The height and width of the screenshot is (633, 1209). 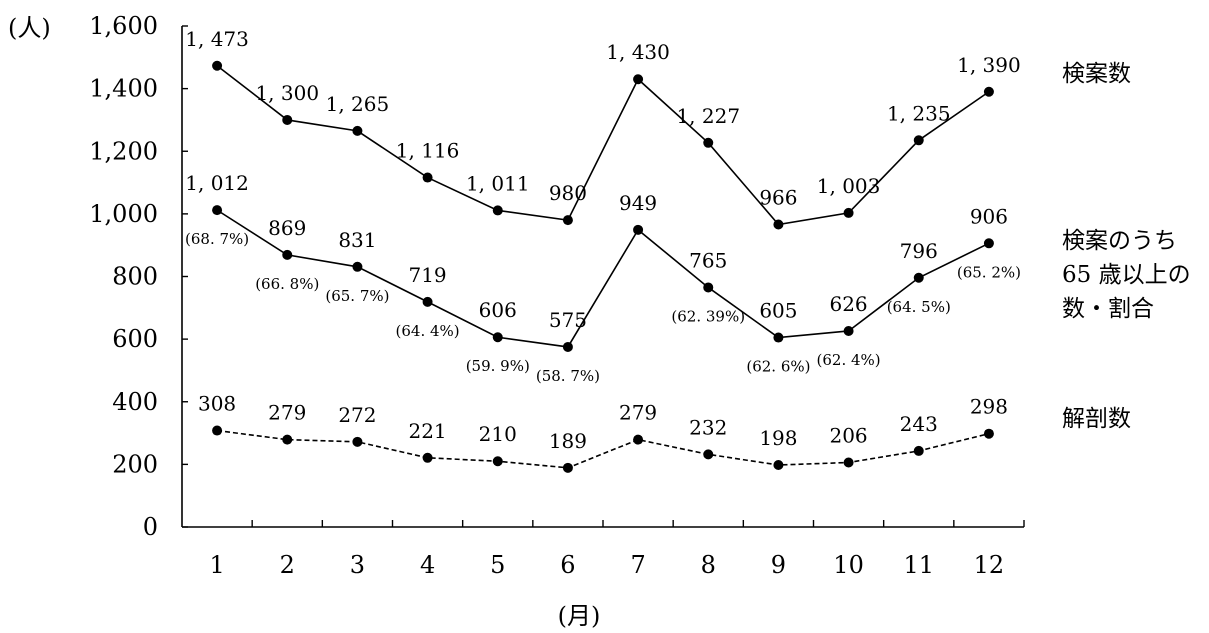 What do you see at coordinates (848, 565) in the screenshot?
I see `x-tick-label: 10` at bounding box center [848, 565].